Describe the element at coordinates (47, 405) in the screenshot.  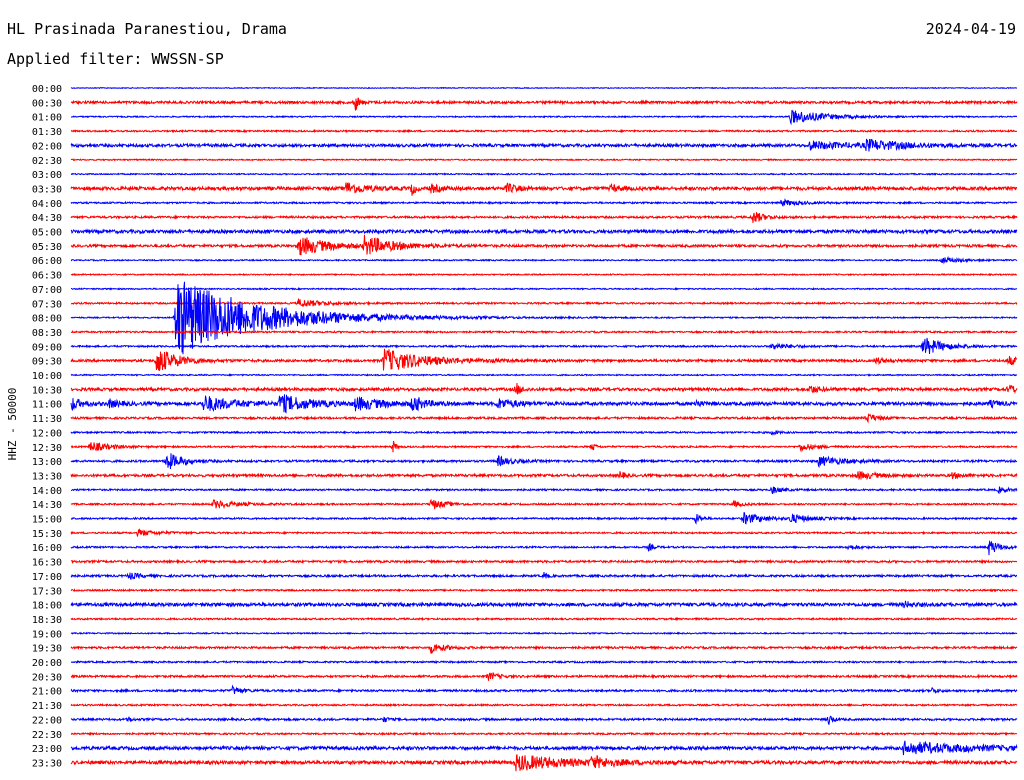
I see `trace-time-label: 11:00` at that location.